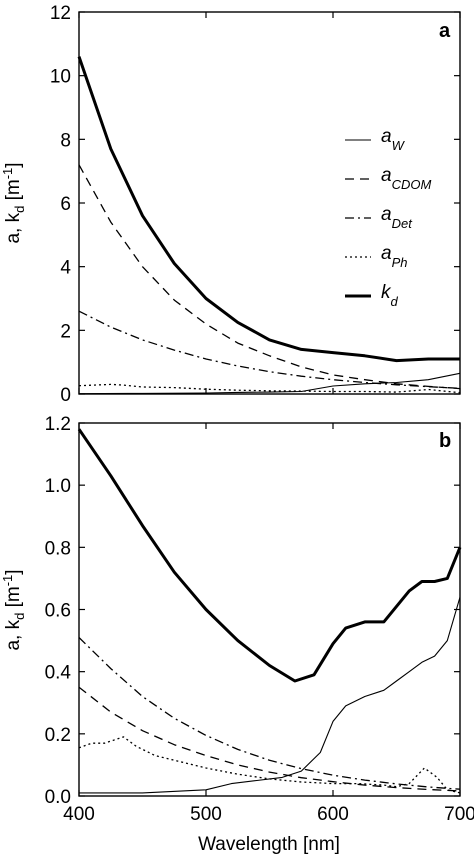 Image resolution: width=474 pixels, height=861 pixels. Describe the element at coordinates (65, 268) in the screenshot. I see `y-tick-label: 4` at that location.